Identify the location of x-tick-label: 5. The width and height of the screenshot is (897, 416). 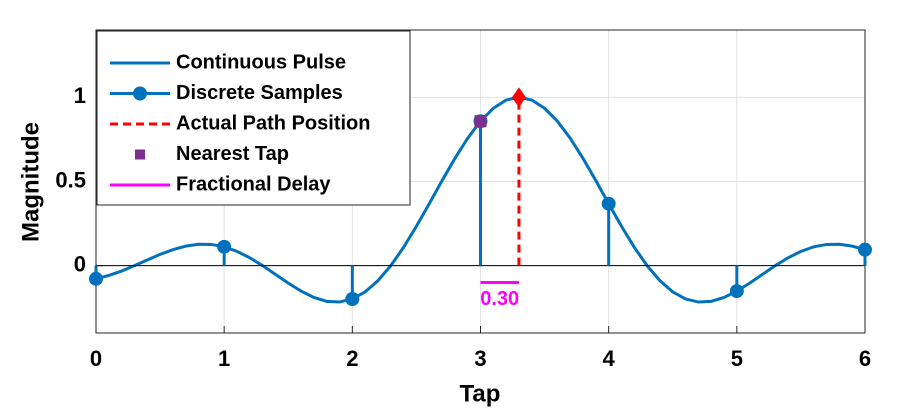
(737, 358).